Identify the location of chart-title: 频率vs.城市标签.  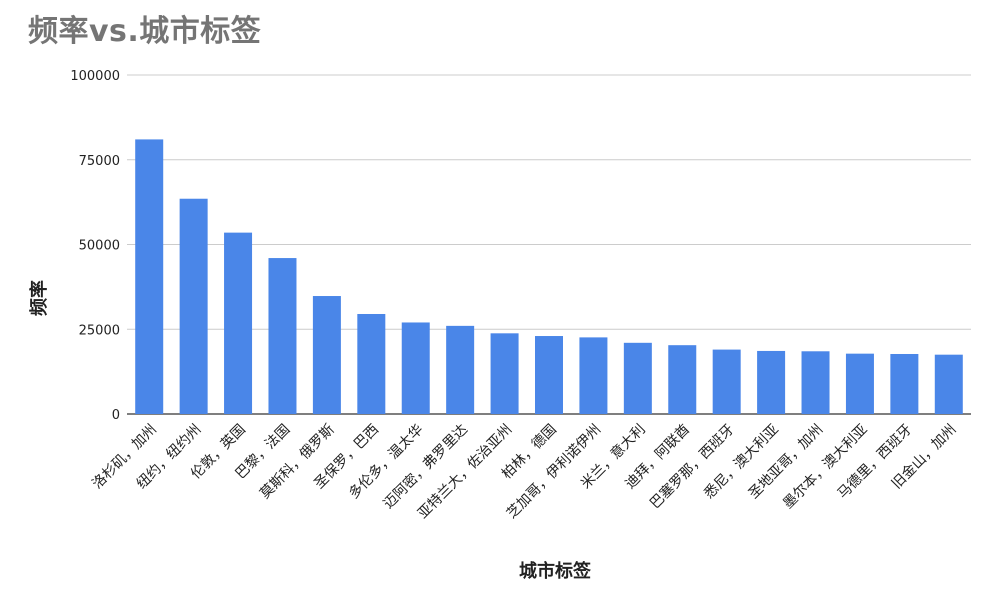
(145, 31).